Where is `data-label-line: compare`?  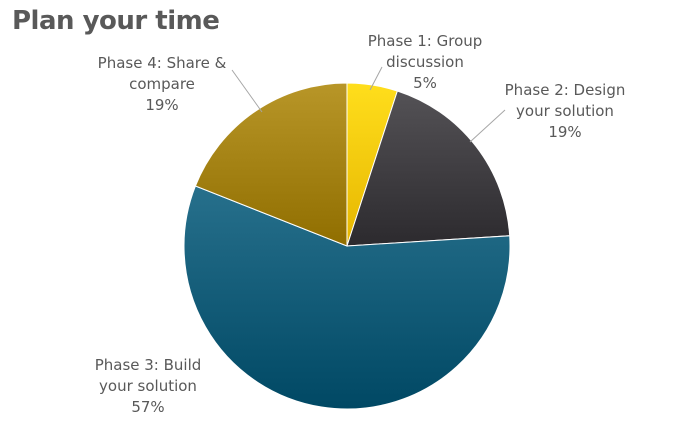 data-label-line: compare is located at coordinates (162, 84).